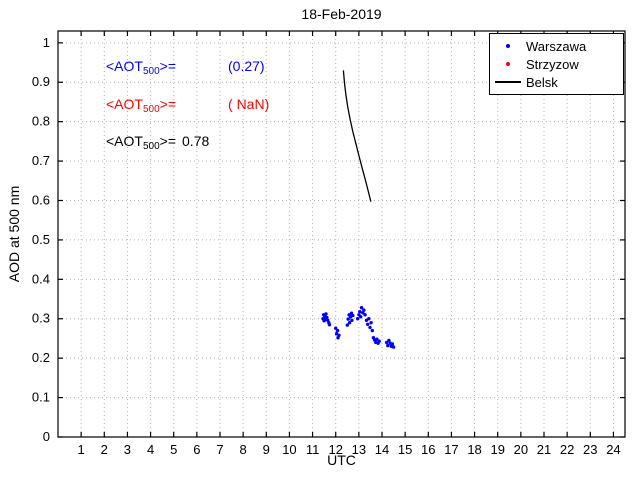 The image size is (640, 480). What do you see at coordinates (266, 449) in the screenshot?
I see `x-tick-label: 9` at bounding box center [266, 449].